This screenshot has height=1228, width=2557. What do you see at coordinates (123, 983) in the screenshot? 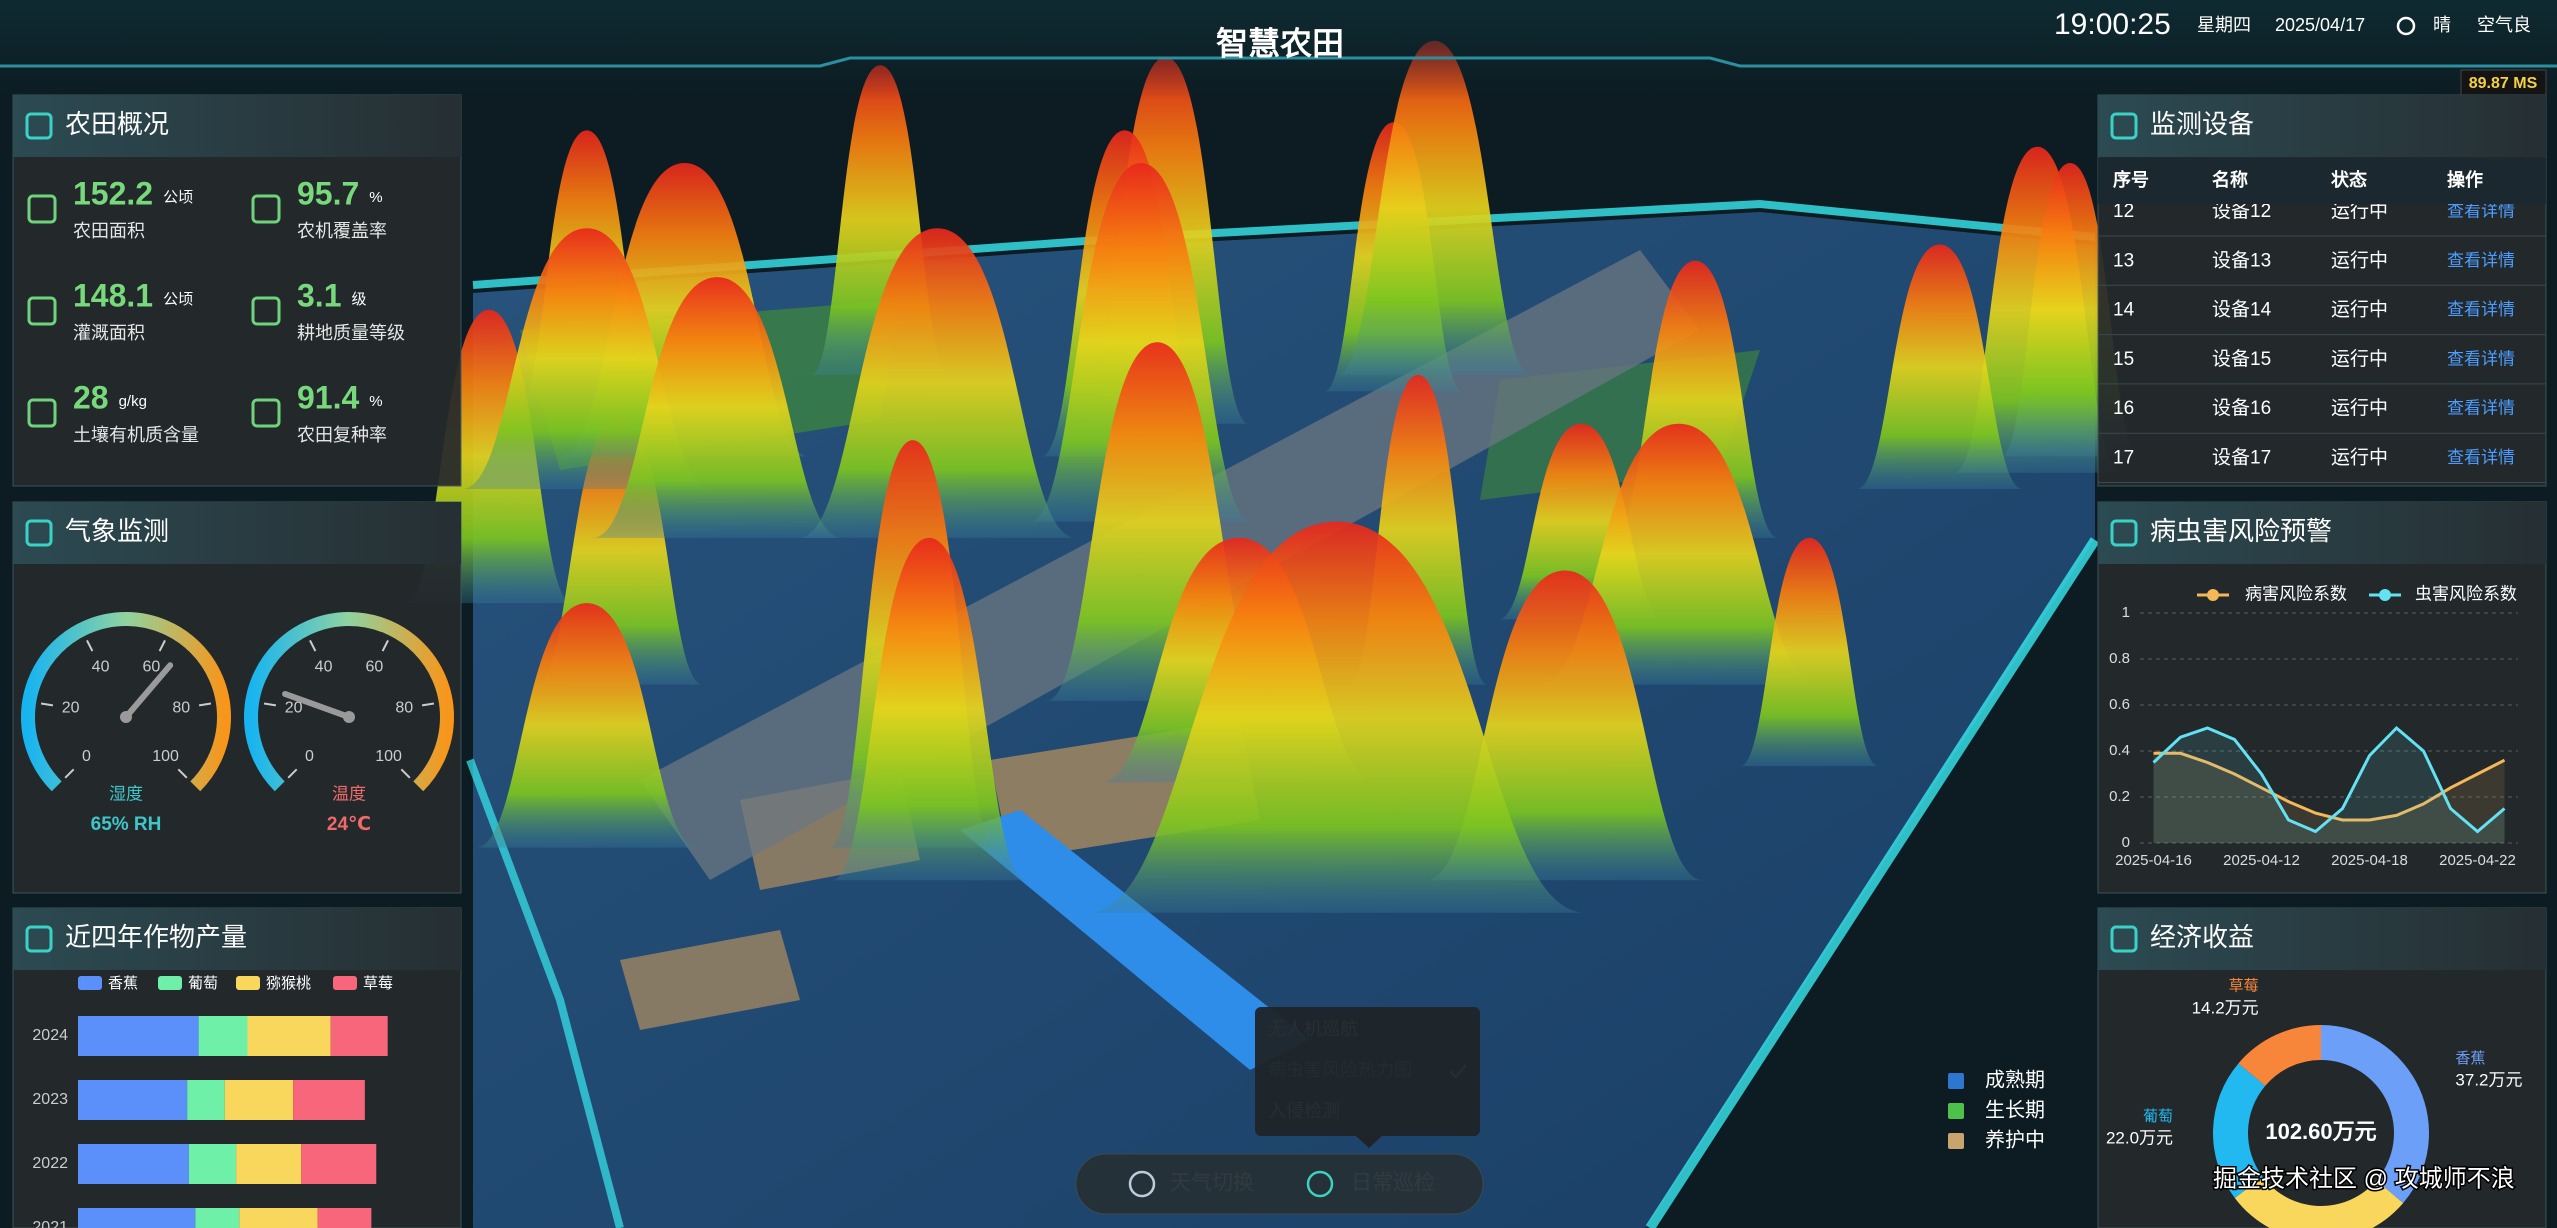
I see `legend-label: 香蕉` at bounding box center [123, 983].